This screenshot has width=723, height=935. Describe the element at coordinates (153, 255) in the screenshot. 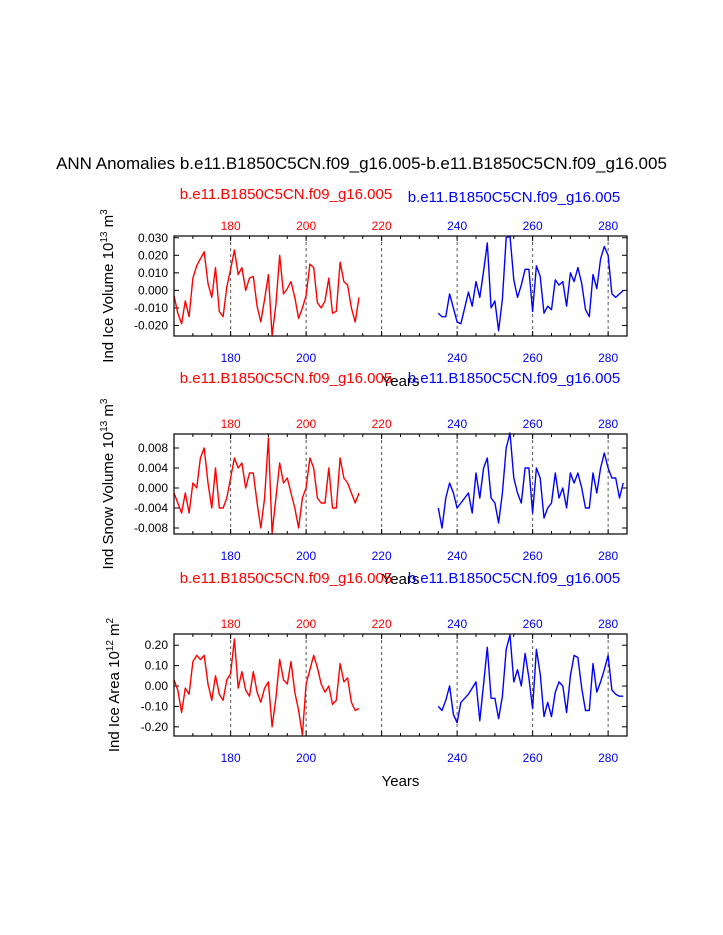

I see `y-tick-label: 0.020` at that location.